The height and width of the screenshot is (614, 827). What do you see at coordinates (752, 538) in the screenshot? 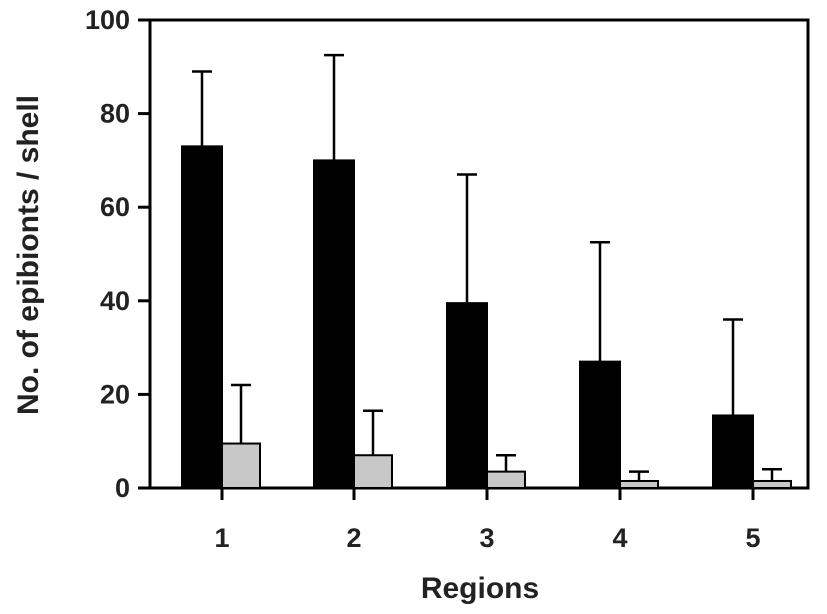
I see `x-tick-label: 5` at bounding box center [752, 538].